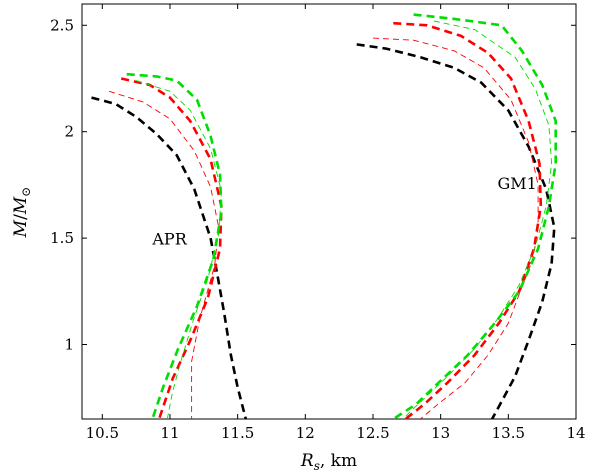 This screenshot has width=593, height=472. What do you see at coordinates (62, 25) in the screenshot?
I see `y-tick-label: 2.5` at bounding box center [62, 25].